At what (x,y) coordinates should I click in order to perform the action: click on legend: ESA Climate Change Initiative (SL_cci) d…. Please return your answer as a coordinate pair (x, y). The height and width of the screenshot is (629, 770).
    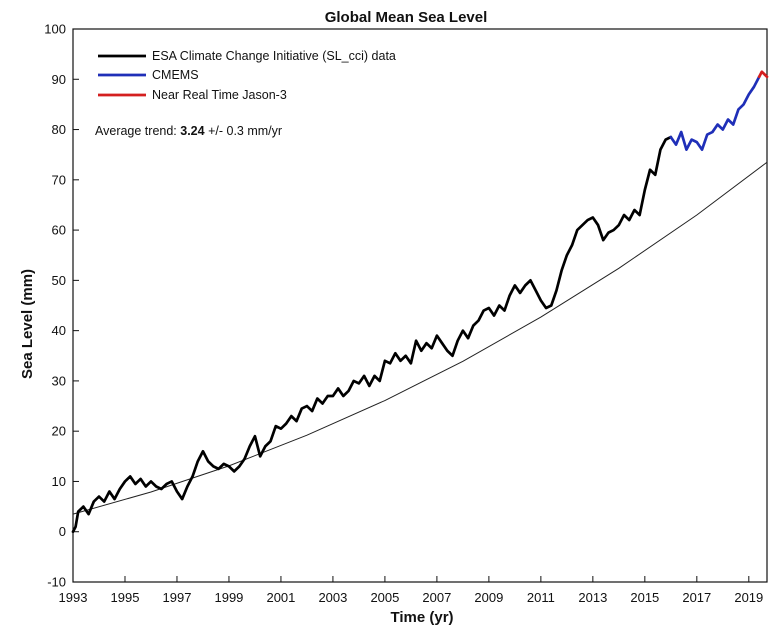
    Looking at the image, I should click on (247, 75).